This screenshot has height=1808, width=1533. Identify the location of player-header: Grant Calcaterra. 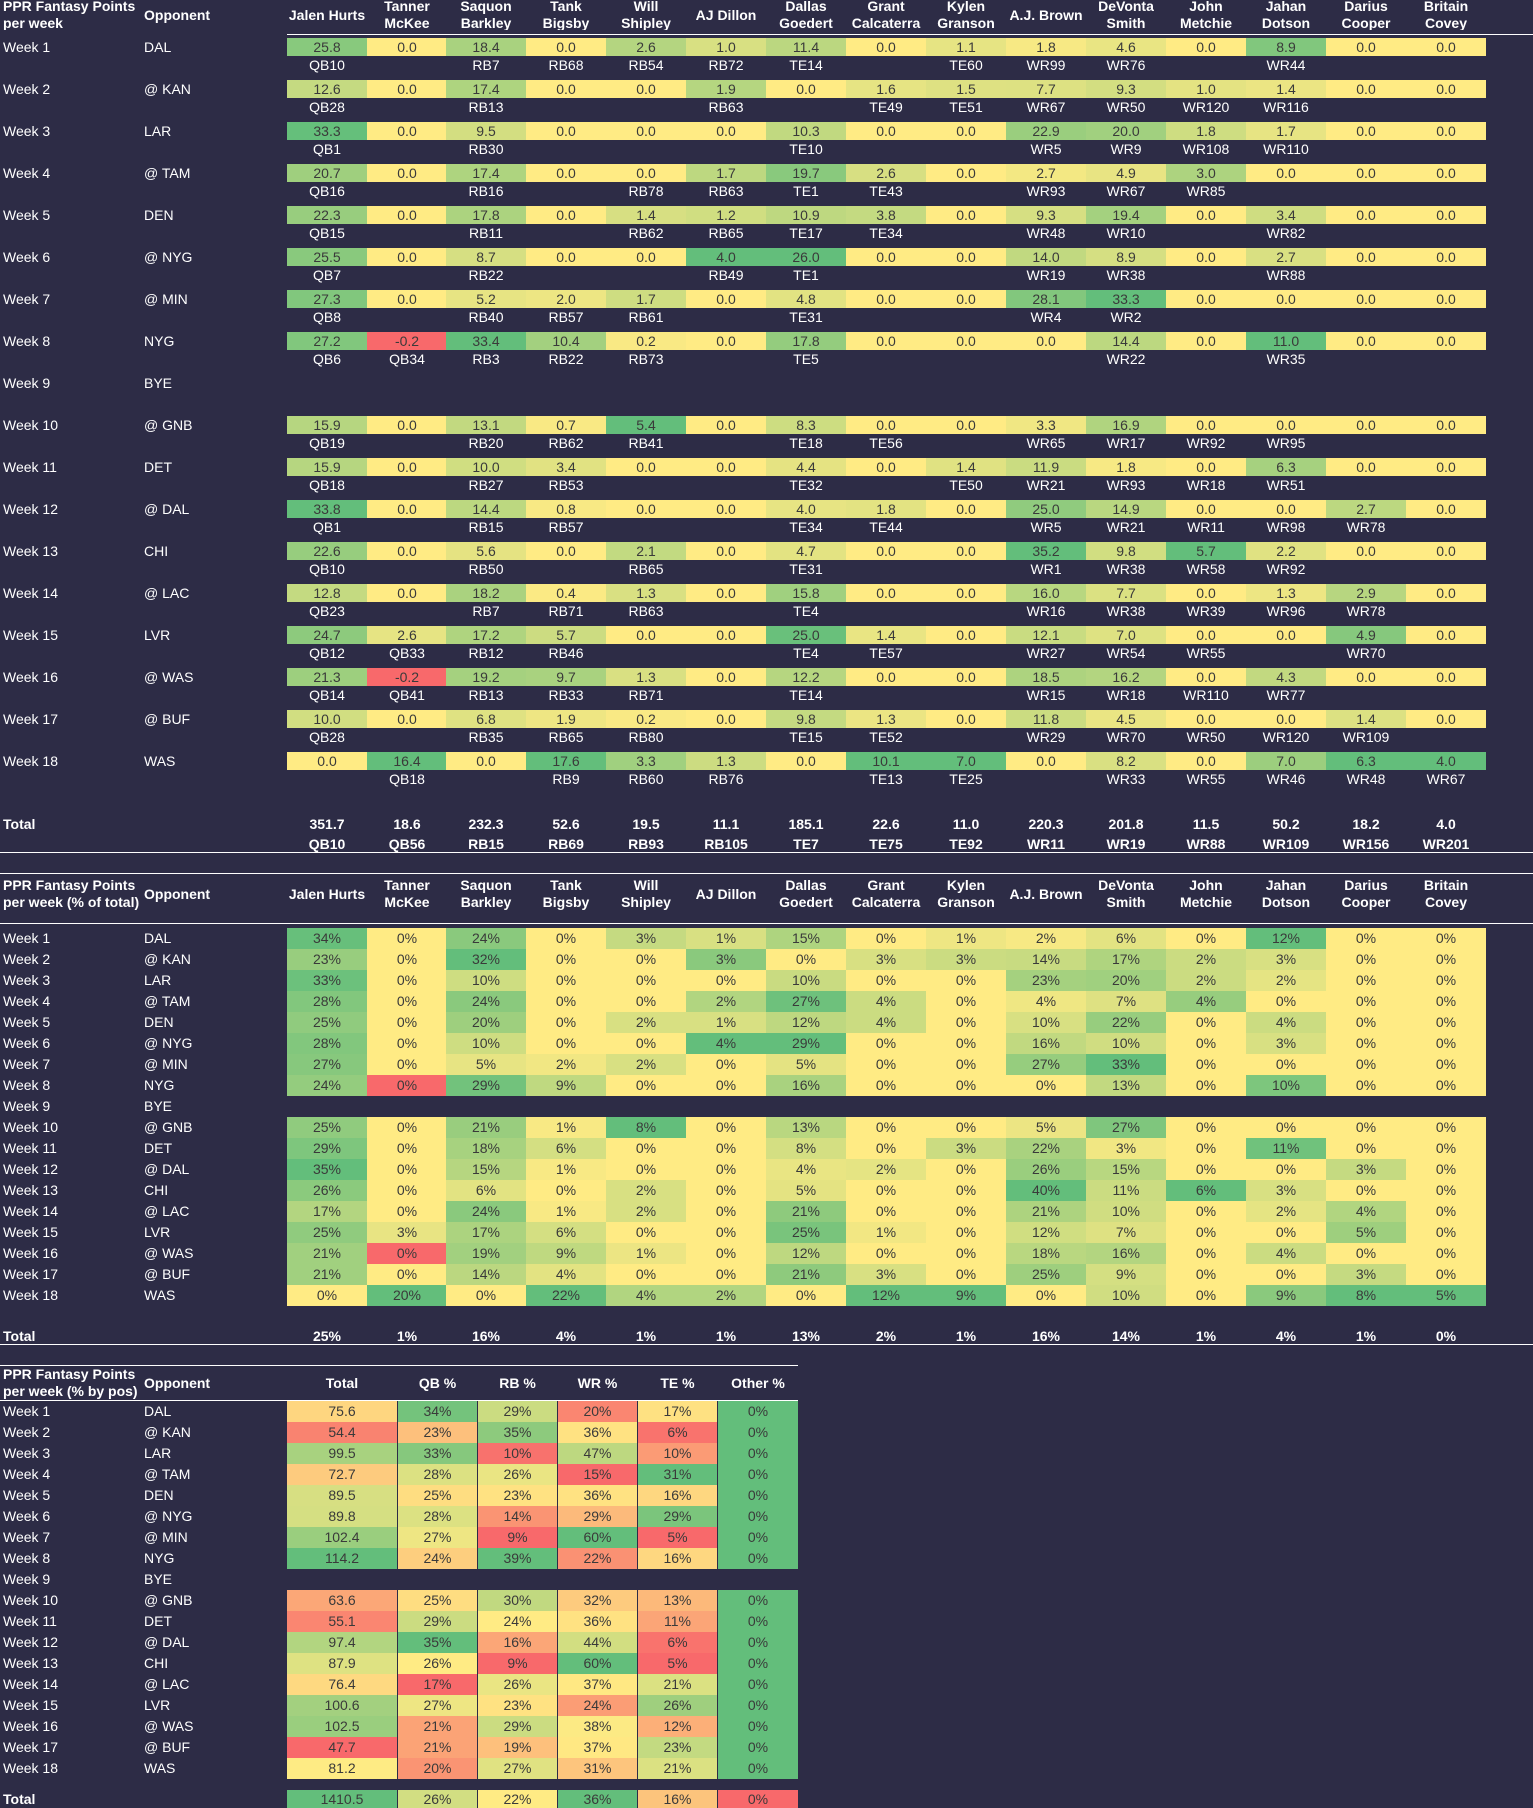
(886, 15).